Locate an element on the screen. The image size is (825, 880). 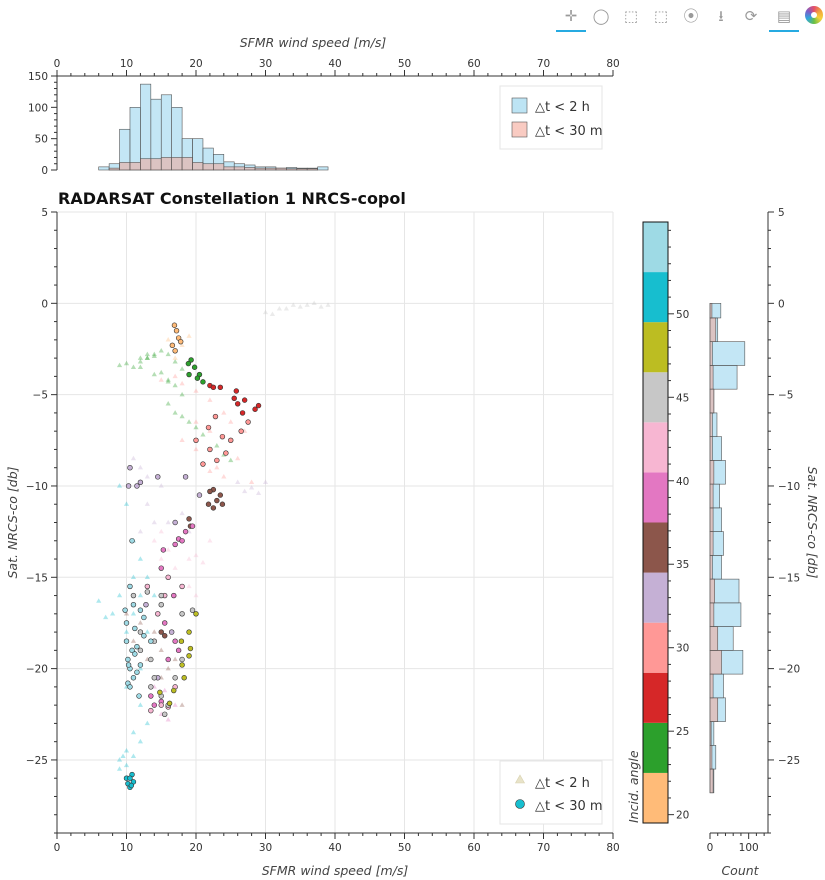
reset-tool: ⟳ is located at coordinates (751, 16).